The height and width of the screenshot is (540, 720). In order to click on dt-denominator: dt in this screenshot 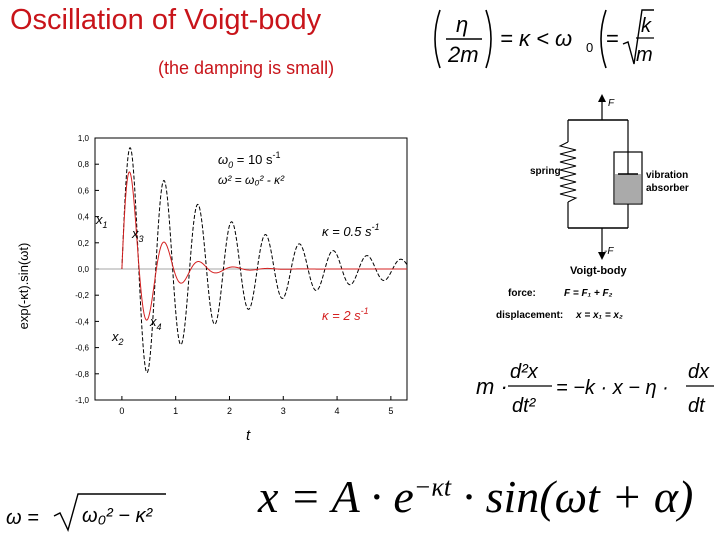, I will do `click(697, 406)`.